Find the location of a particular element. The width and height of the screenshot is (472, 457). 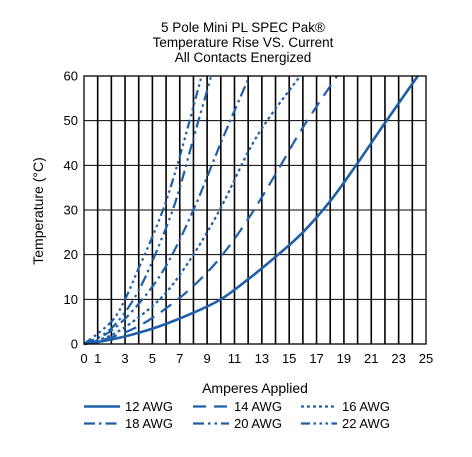

y-axis-label: Temperature (°C) is located at coordinates (38, 211).